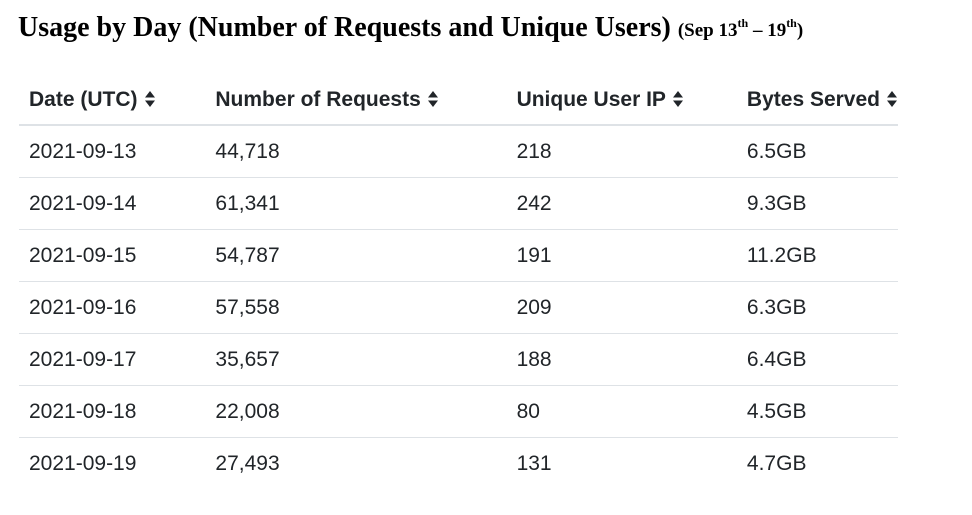  What do you see at coordinates (356, 411) in the screenshot?
I see `cell-requests: 22,008` at bounding box center [356, 411].